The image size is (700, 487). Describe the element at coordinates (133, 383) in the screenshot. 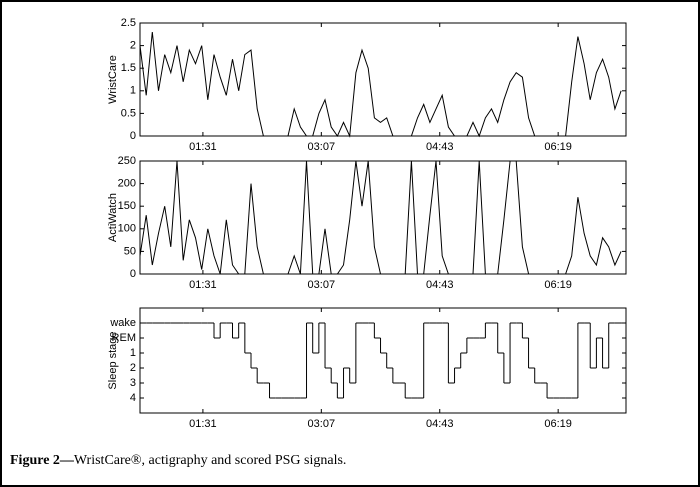

I see `y-tick-label: 3` at that location.